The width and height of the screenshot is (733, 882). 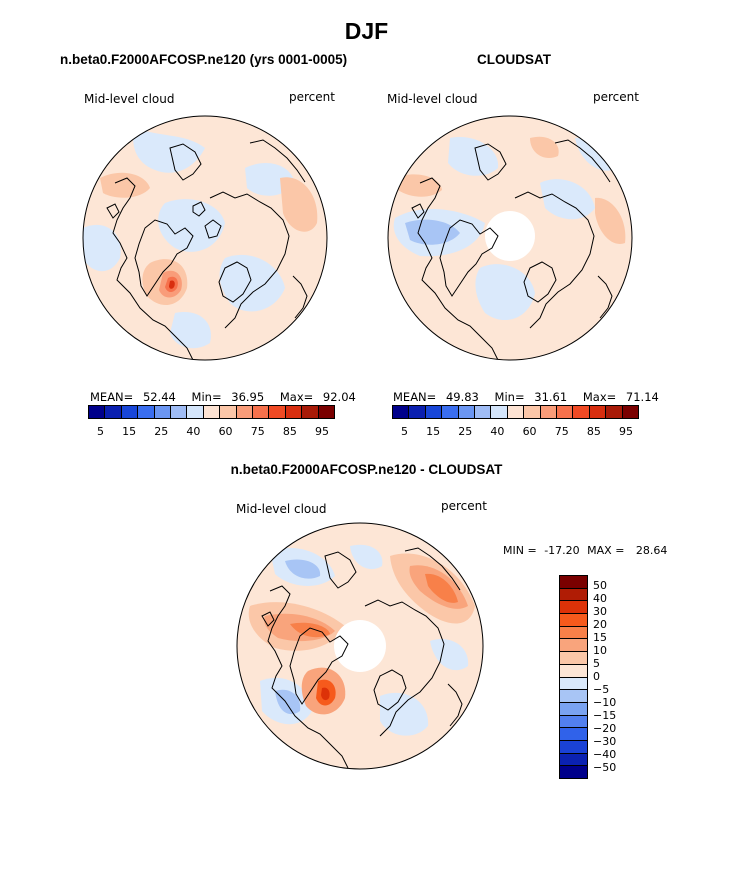 What do you see at coordinates (600, 624) in the screenshot?
I see `colorbar-tick-label: 20` at bounding box center [600, 624].